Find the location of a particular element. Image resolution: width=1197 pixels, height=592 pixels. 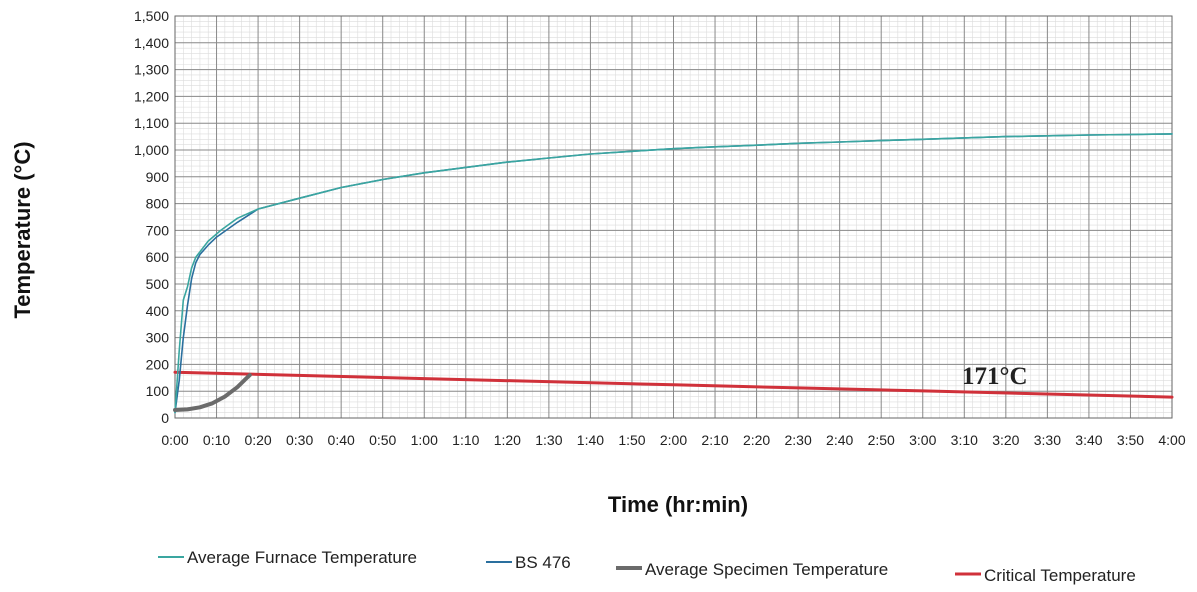

x-tick-label: 2:30 is located at coordinates (798, 440).